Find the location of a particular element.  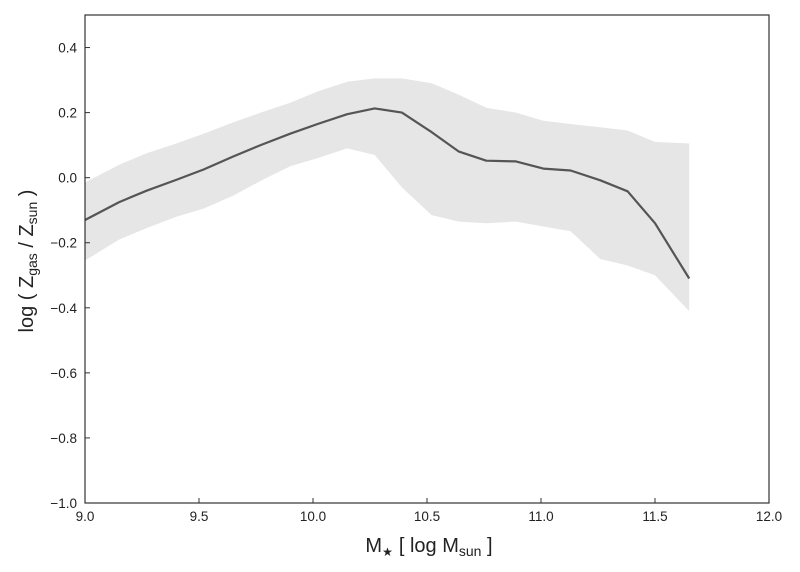

x-tick-label: 12.0 is located at coordinates (769, 516).